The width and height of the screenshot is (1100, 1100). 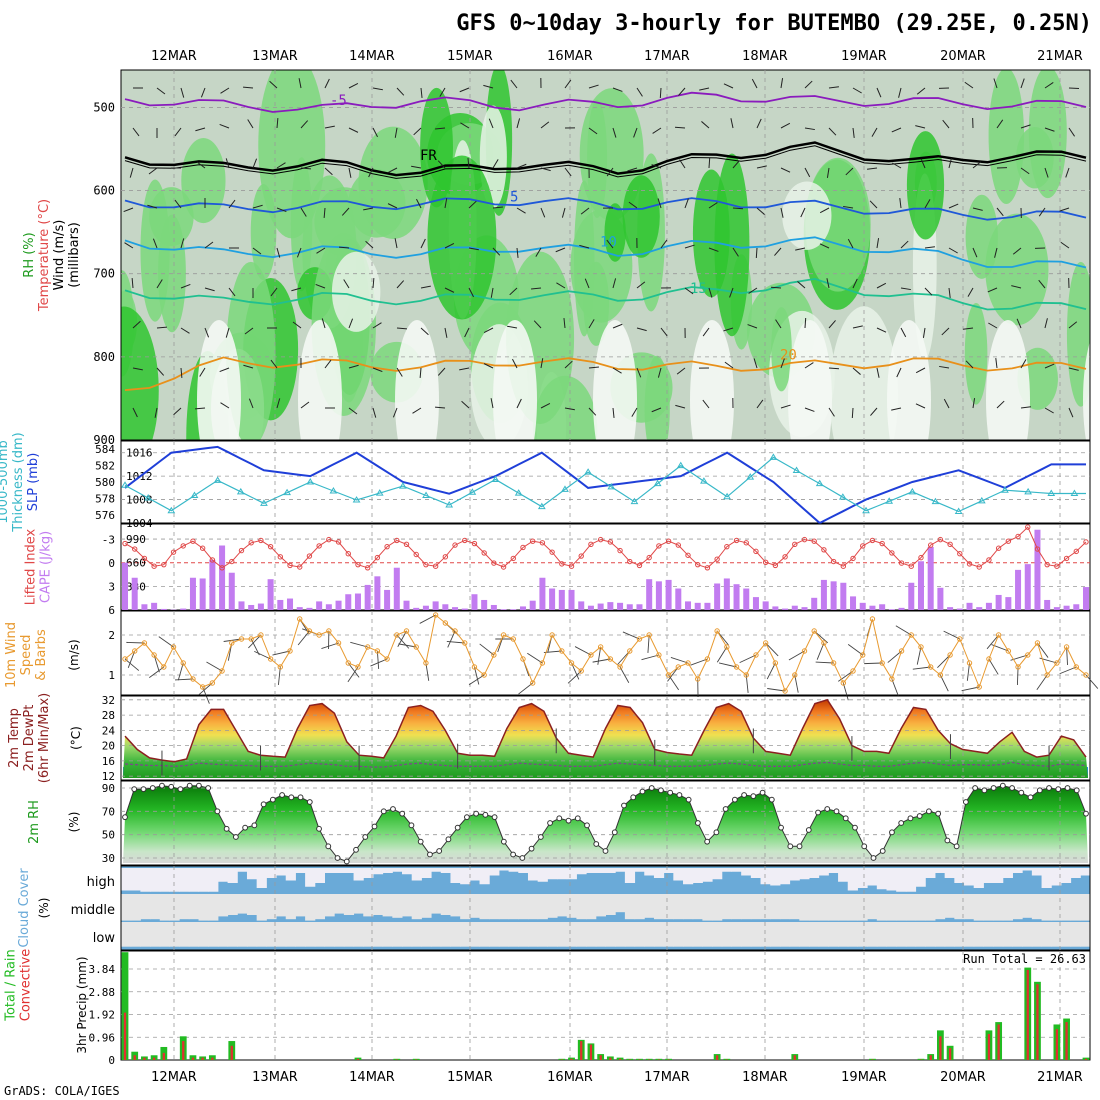 I want to click on bottom-date-label: 14MAR, so click(x=372, y=1077).